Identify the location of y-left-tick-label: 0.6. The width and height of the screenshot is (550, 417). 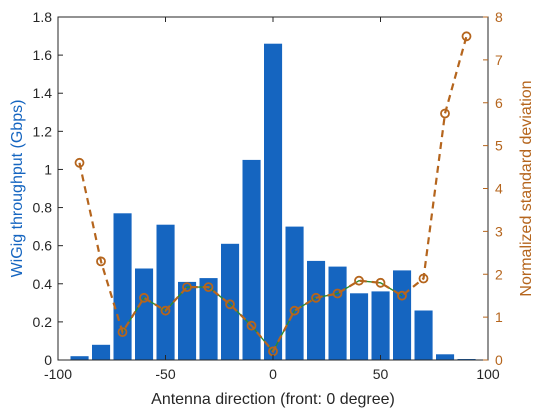
(43, 246).